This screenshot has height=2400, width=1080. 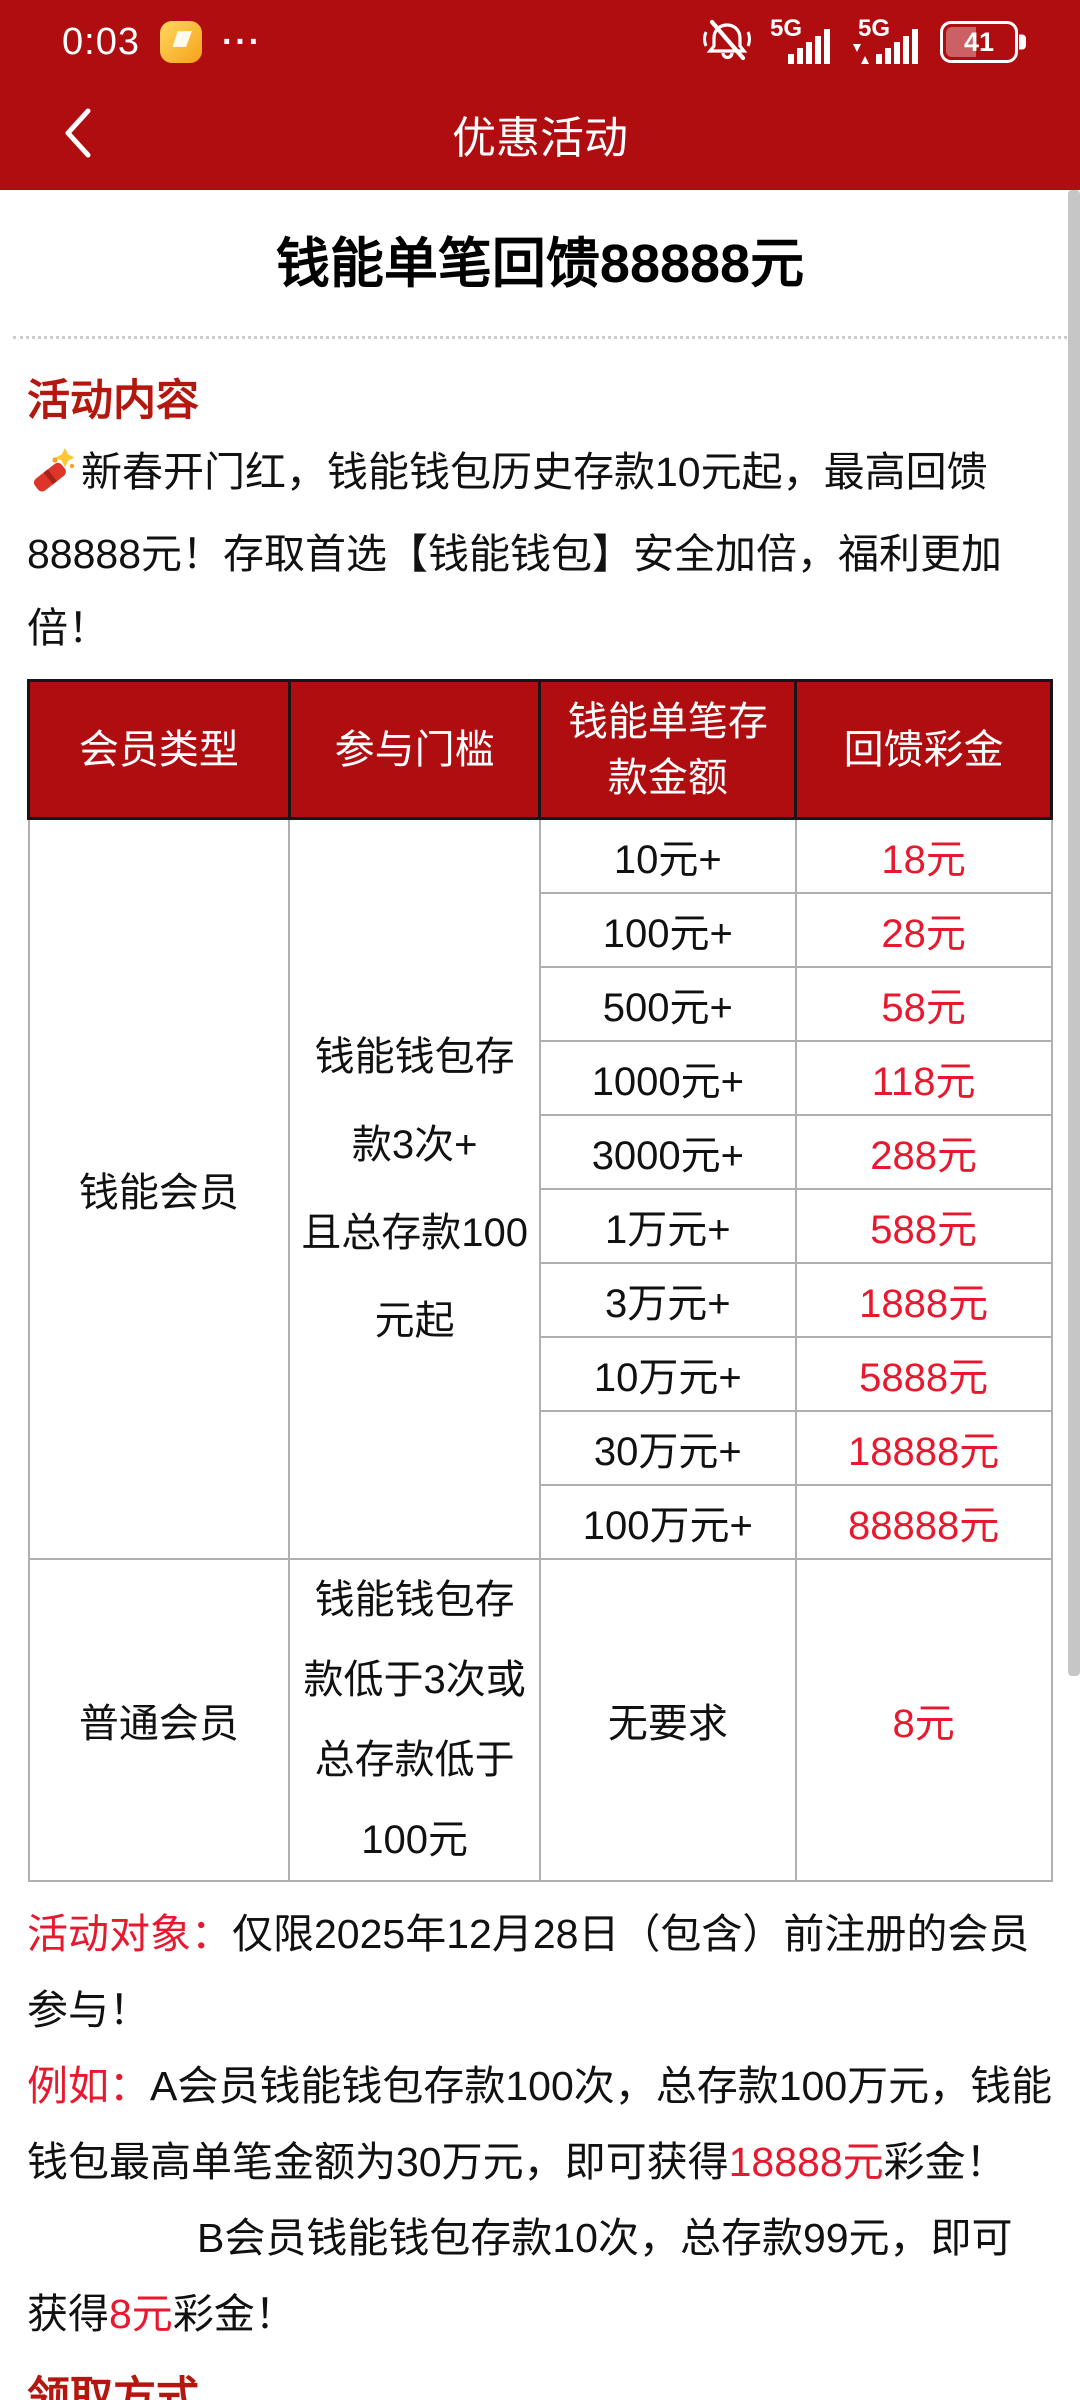 I want to click on deposit-cell: 1000元+, so click(x=667, y=1077).